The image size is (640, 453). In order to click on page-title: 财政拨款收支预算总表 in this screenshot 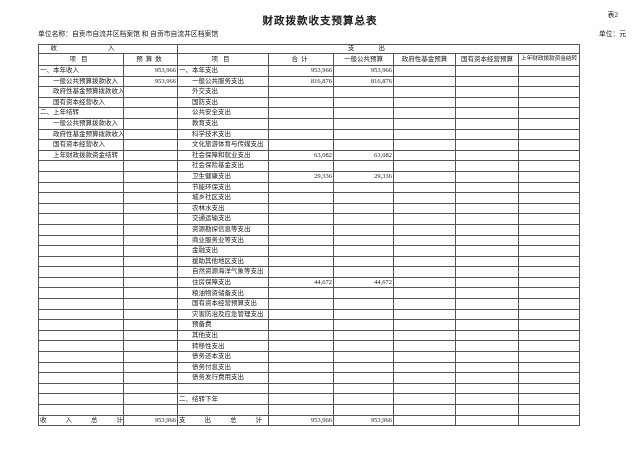, I will do `click(320, 21)`.